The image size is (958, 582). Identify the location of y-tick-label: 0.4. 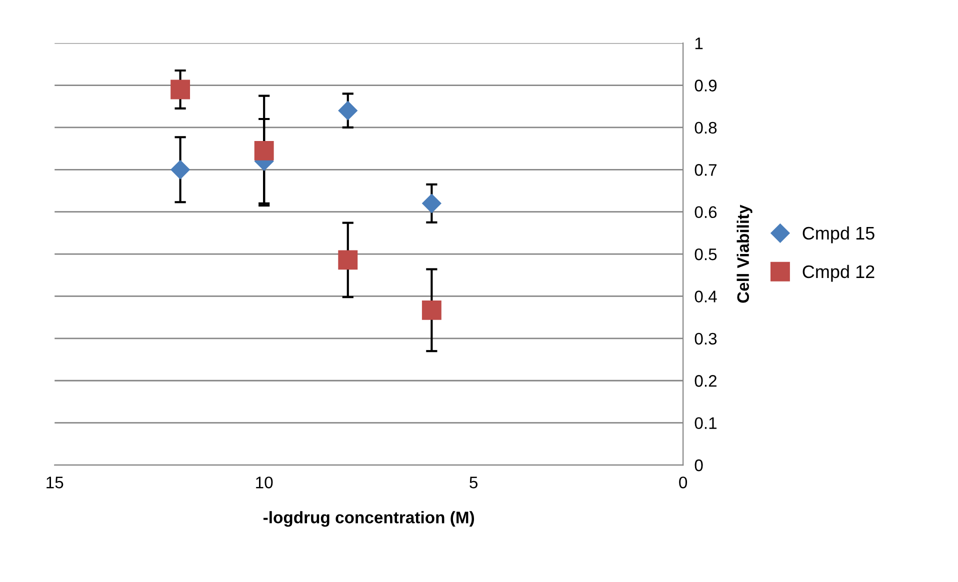
(705, 296).